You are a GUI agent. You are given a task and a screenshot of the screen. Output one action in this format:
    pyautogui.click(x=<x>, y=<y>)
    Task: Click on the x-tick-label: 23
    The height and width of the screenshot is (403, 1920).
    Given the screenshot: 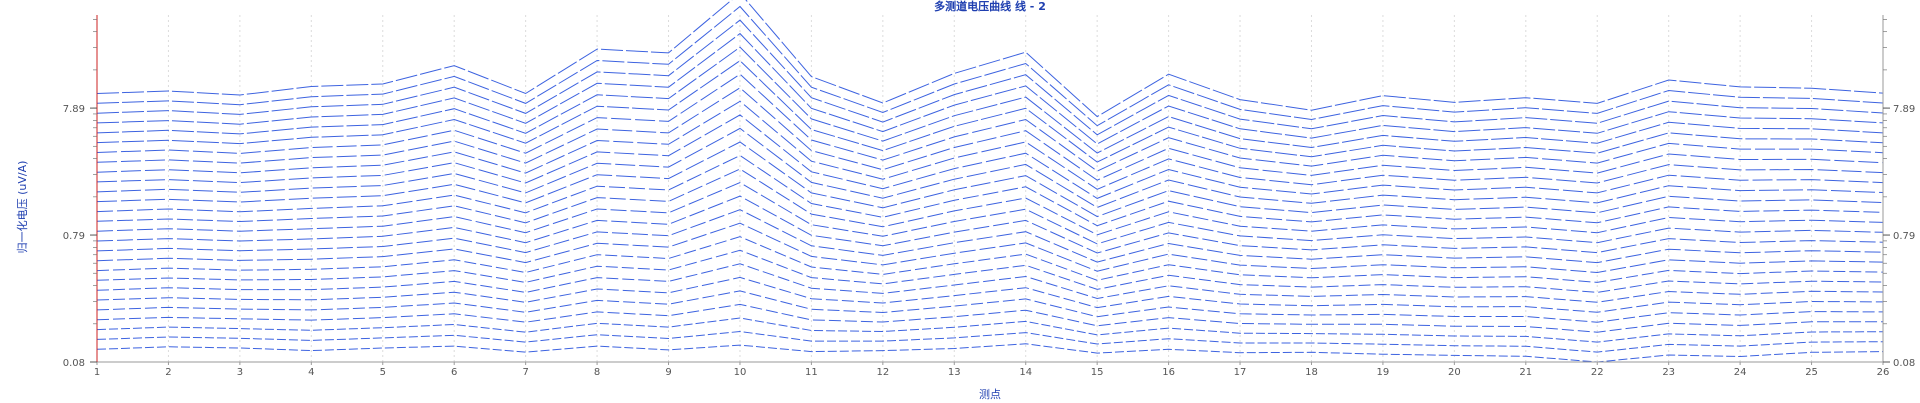 What is the action you would take?
    pyautogui.click(x=1668, y=372)
    